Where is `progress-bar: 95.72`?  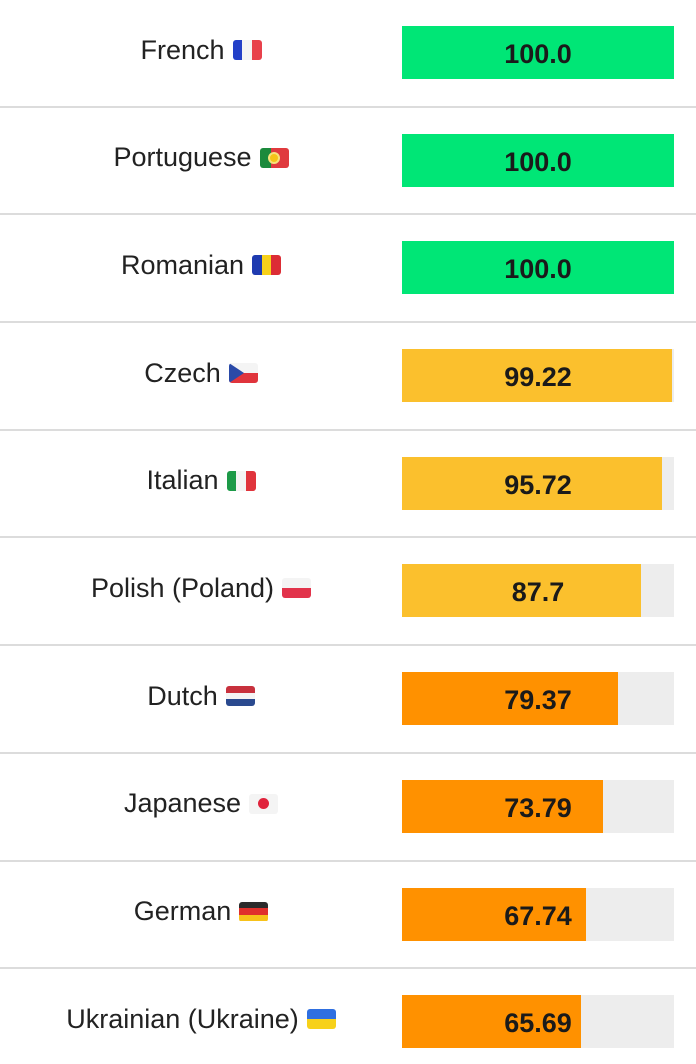 progress-bar: 95.72 is located at coordinates (538, 483).